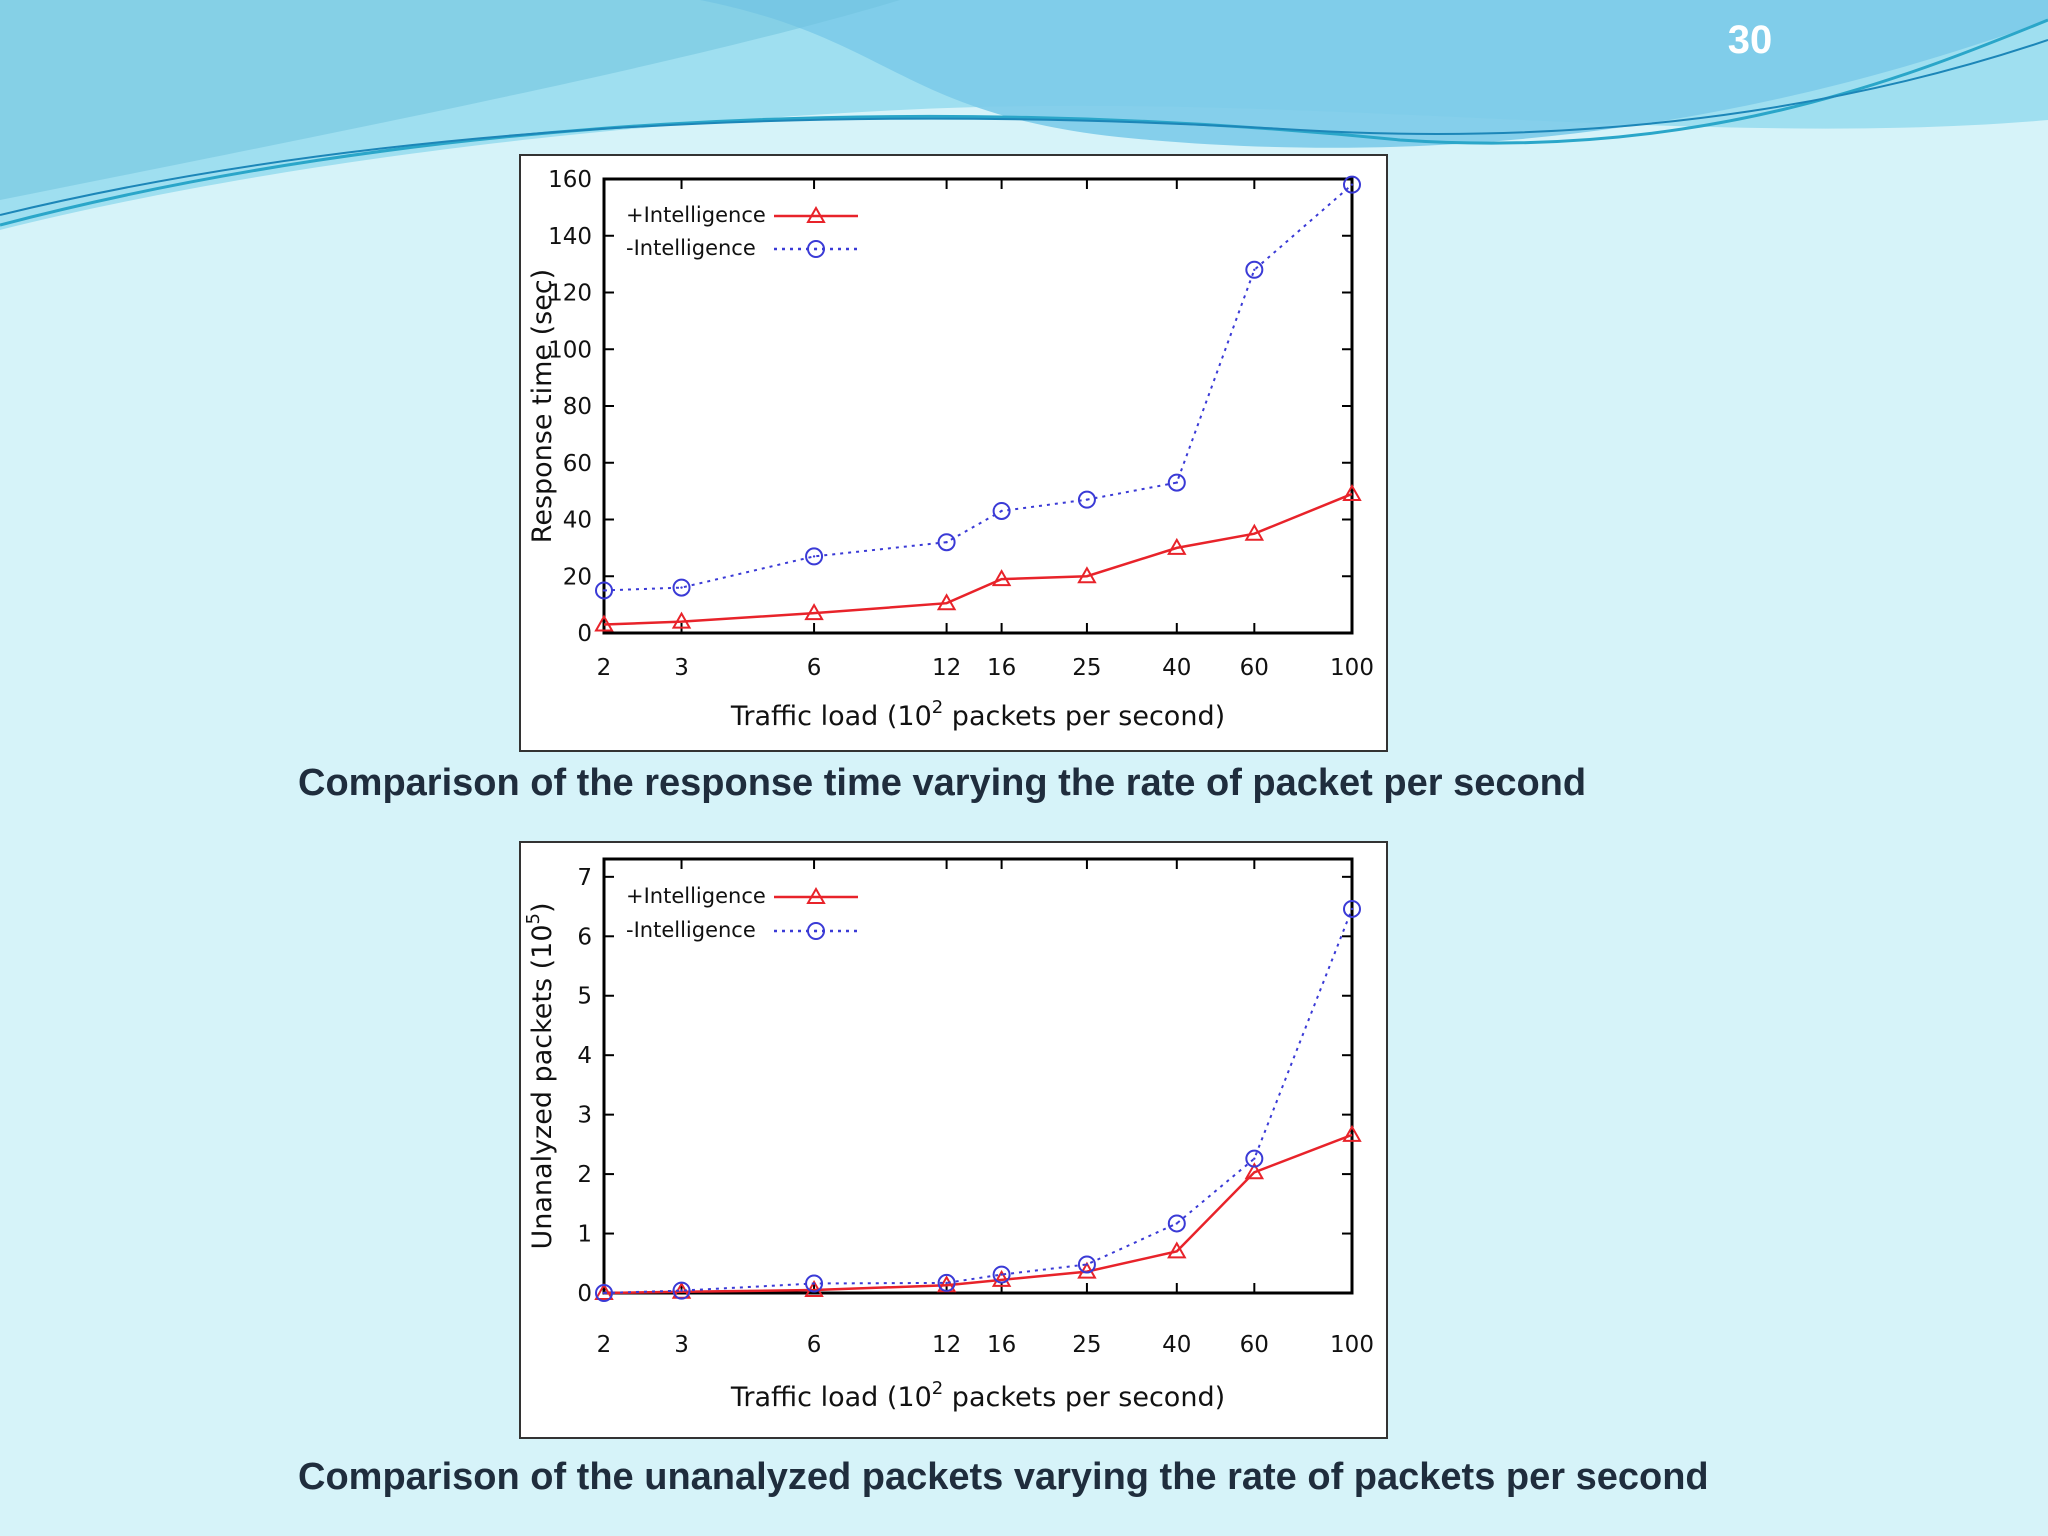 The image size is (2048, 1536). I want to click on y-tick-label: 1, so click(584, 1235).